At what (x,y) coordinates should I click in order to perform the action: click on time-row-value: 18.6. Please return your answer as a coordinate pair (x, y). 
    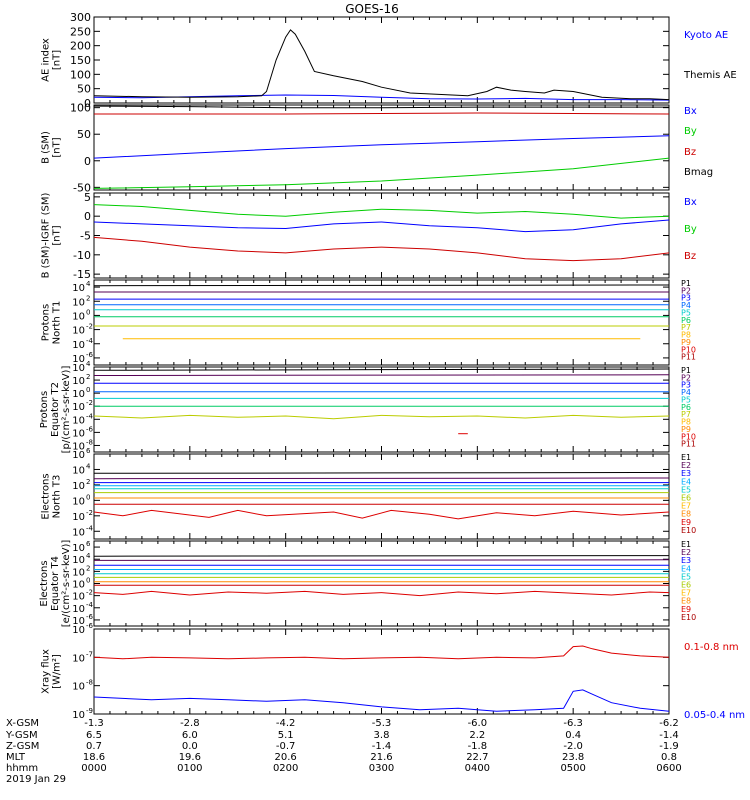
    Looking at the image, I should click on (94, 757).